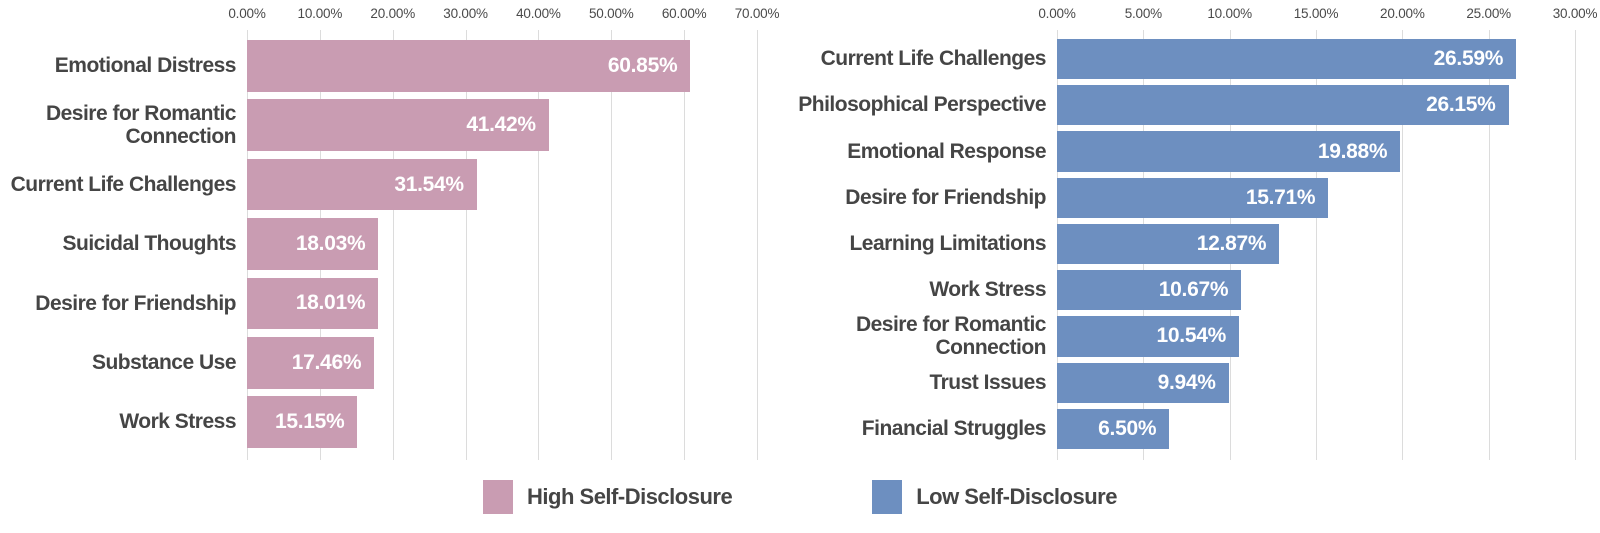 This screenshot has width=1600, height=533. I want to click on bar: 60.85%, so click(469, 65).